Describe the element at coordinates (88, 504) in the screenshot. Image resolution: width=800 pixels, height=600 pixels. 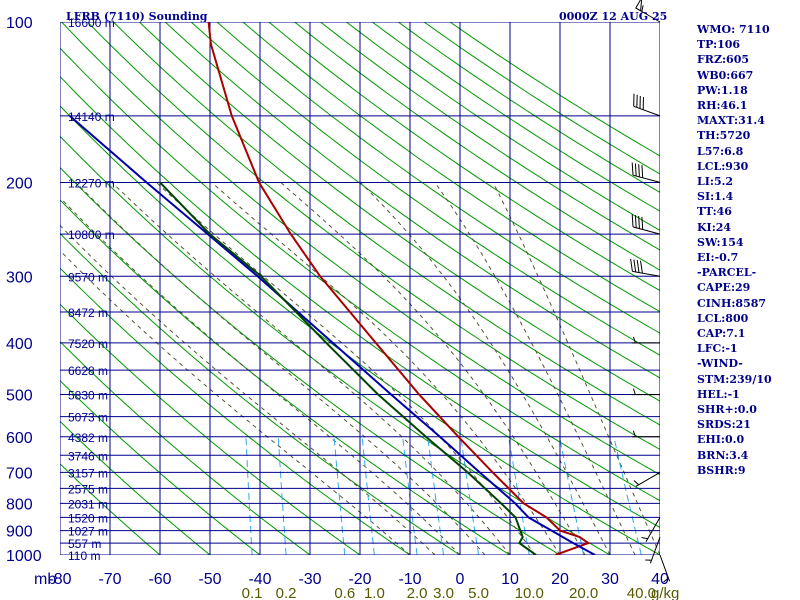
I see `height-label: 2031 m` at that location.